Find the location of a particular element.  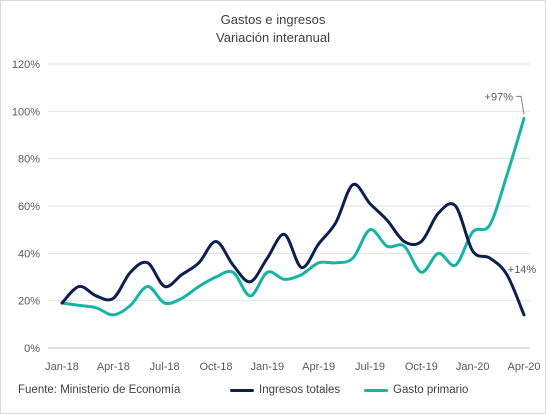

x-tick-label: Apr-19 is located at coordinates (318, 367).